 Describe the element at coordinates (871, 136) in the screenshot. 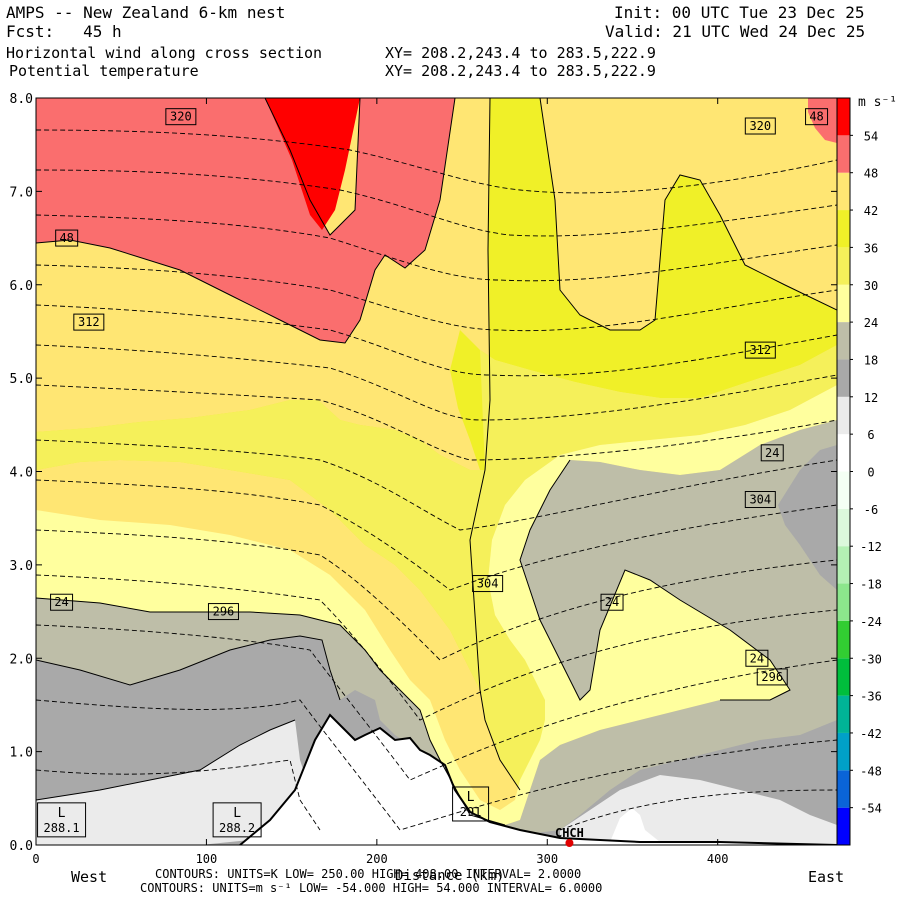

I see `colorbar-label: 54` at that location.